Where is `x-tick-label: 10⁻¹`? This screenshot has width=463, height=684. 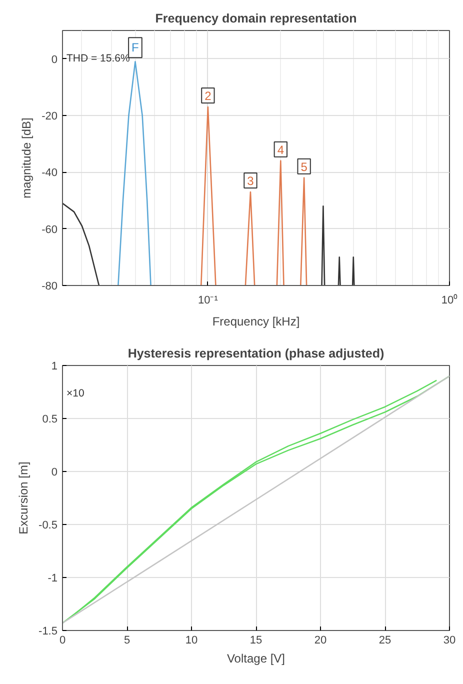
x-tick-label: 10⁻¹ is located at coordinates (208, 300).